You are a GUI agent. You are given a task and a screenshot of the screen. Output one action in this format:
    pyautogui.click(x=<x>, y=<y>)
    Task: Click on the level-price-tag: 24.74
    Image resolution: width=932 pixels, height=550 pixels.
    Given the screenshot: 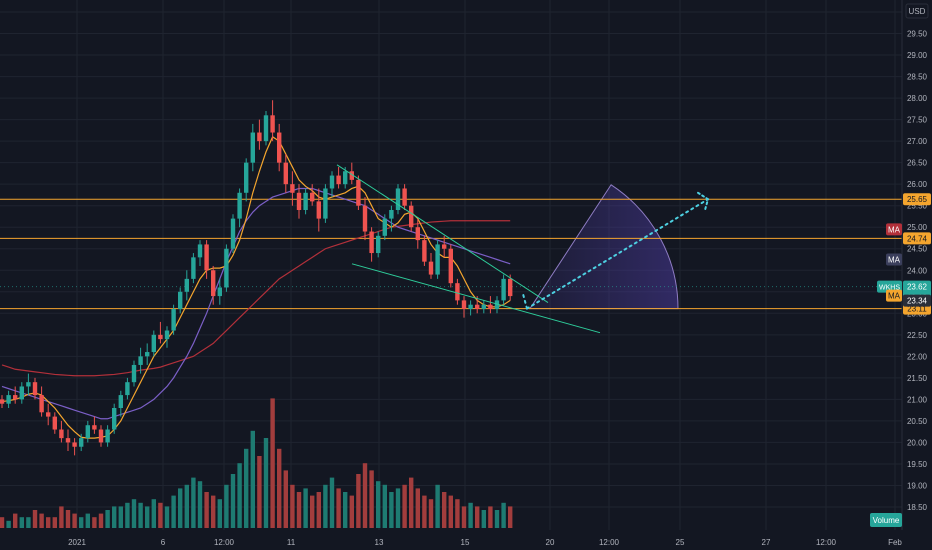 What is the action you would take?
    pyautogui.click(x=917, y=238)
    